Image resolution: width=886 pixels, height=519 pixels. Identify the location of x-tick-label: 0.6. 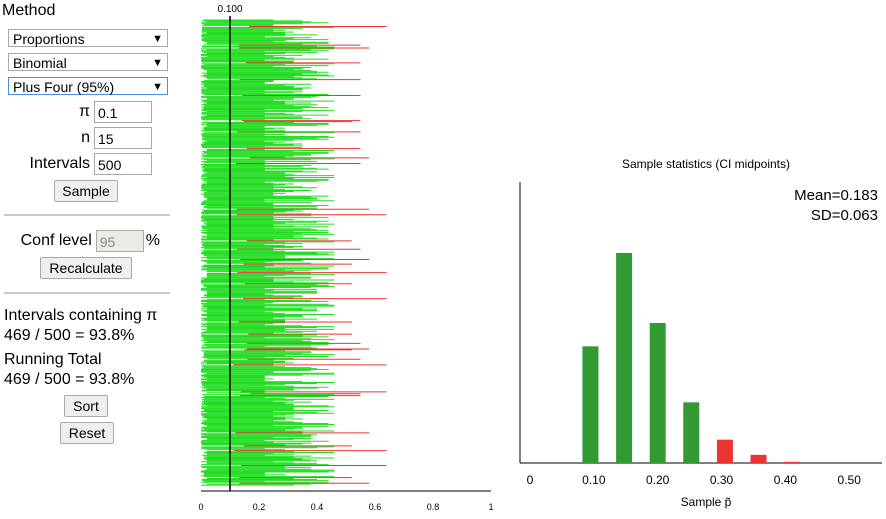
(375, 507).